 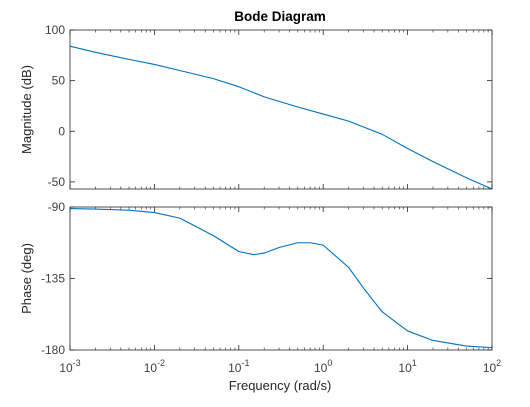 I want to click on chart-title: Bode Diagram, so click(x=280, y=16).